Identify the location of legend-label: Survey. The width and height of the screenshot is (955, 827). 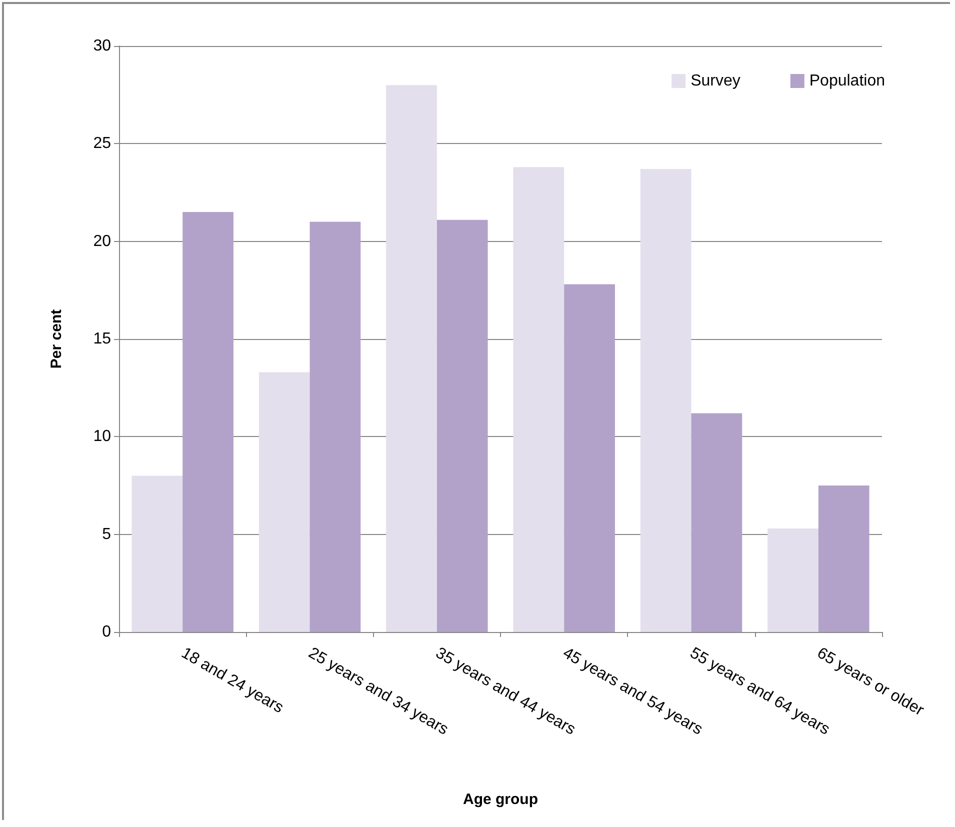
(715, 81).